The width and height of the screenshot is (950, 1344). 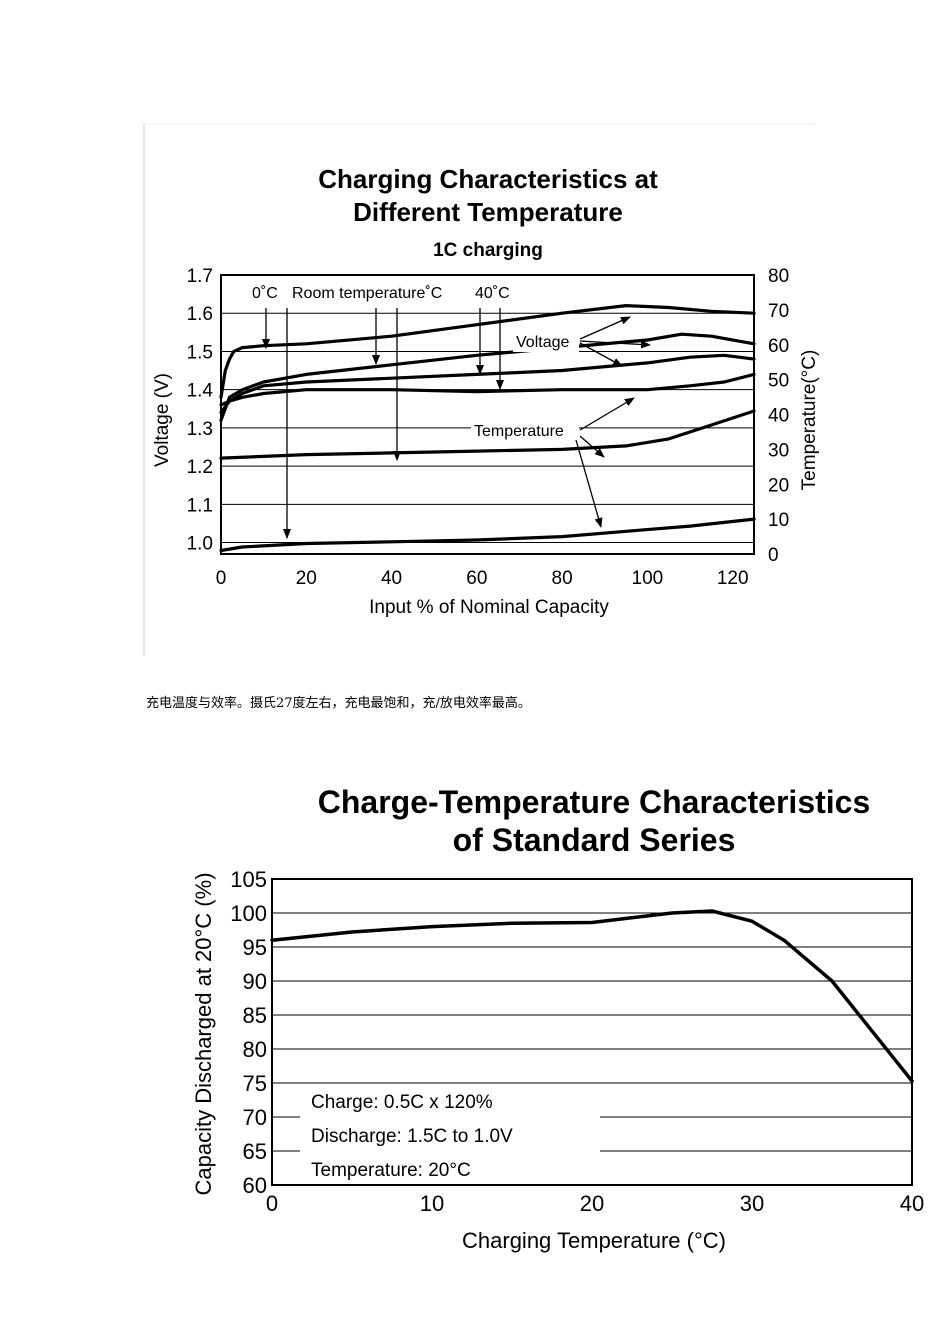 I want to click on chart1-y2-axis-label: Temperature(°C), so click(x=809, y=420).